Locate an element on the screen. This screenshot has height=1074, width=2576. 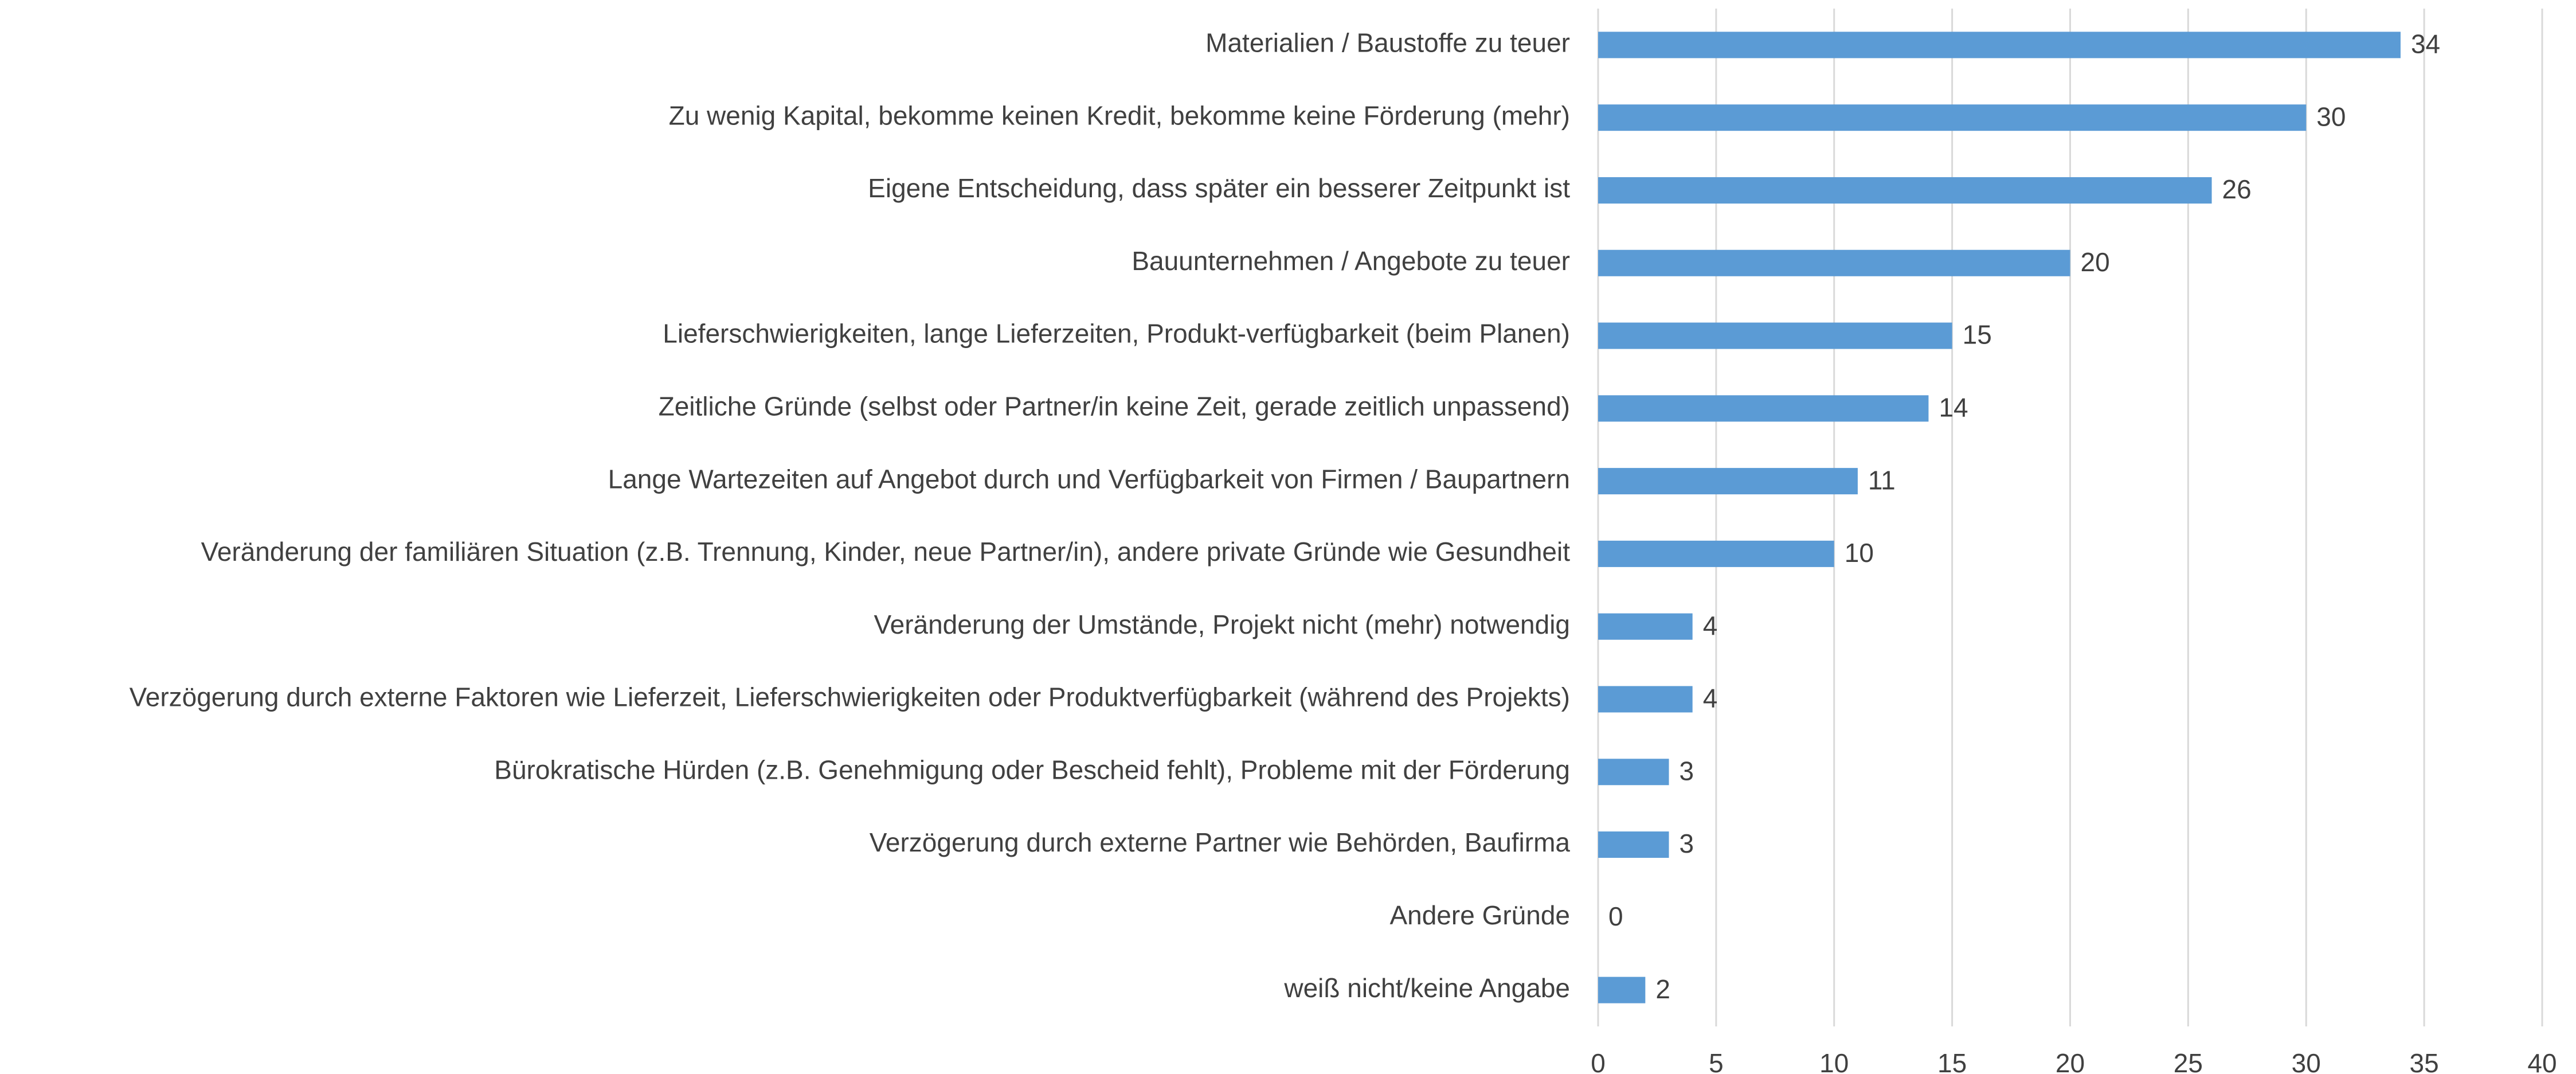
y-tick-label: Bauunternehmen / Angebote zu teuer is located at coordinates (1351, 261).